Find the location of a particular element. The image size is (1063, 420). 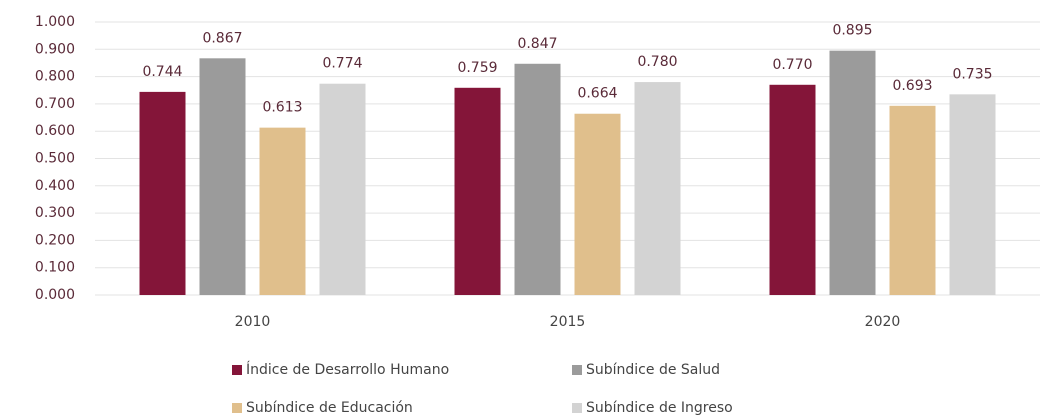

data-label: 0.895 is located at coordinates (852, 31).